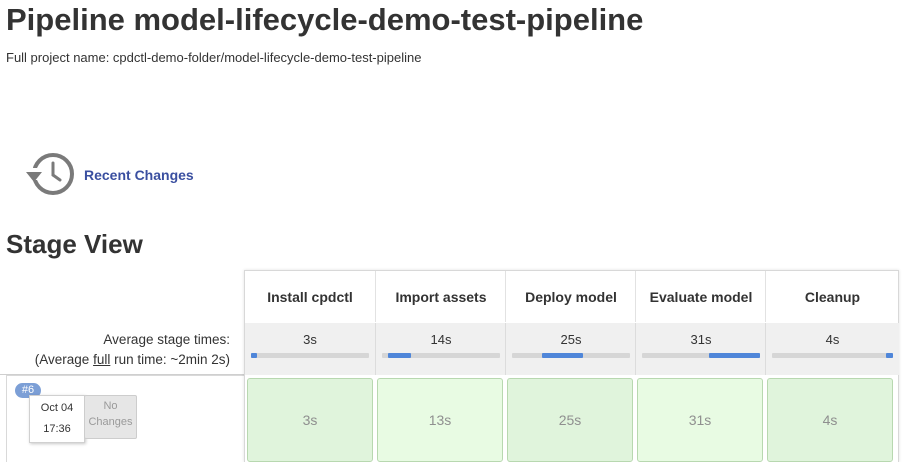 Image resolution: width=902 pixels, height=462 pixels. Describe the element at coordinates (310, 420) in the screenshot. I see `stage-cell-install-cpdctl: 3s` at that location.